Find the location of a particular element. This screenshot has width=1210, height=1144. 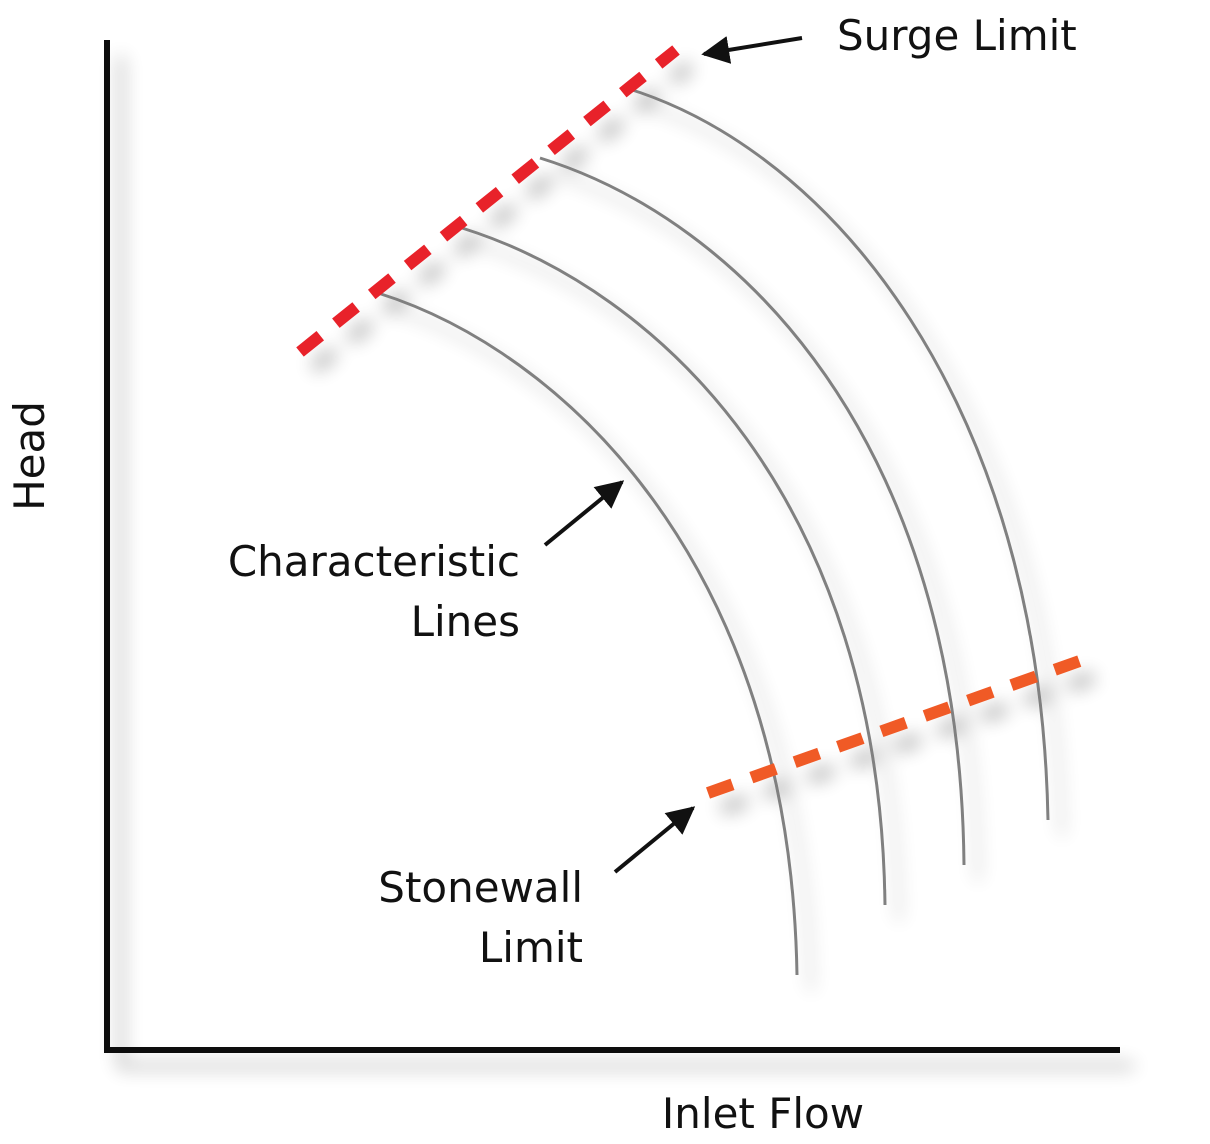

label: Limit is located at coordinates (531, 947).